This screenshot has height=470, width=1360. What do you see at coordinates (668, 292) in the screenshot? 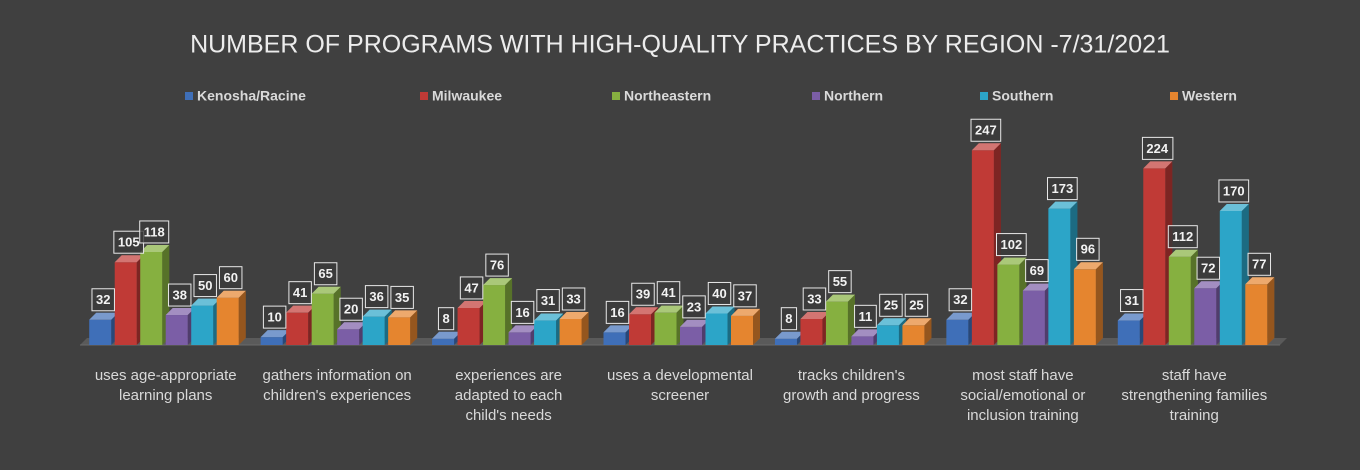
I see `data-label: 41` at bounding box center [668, 292].